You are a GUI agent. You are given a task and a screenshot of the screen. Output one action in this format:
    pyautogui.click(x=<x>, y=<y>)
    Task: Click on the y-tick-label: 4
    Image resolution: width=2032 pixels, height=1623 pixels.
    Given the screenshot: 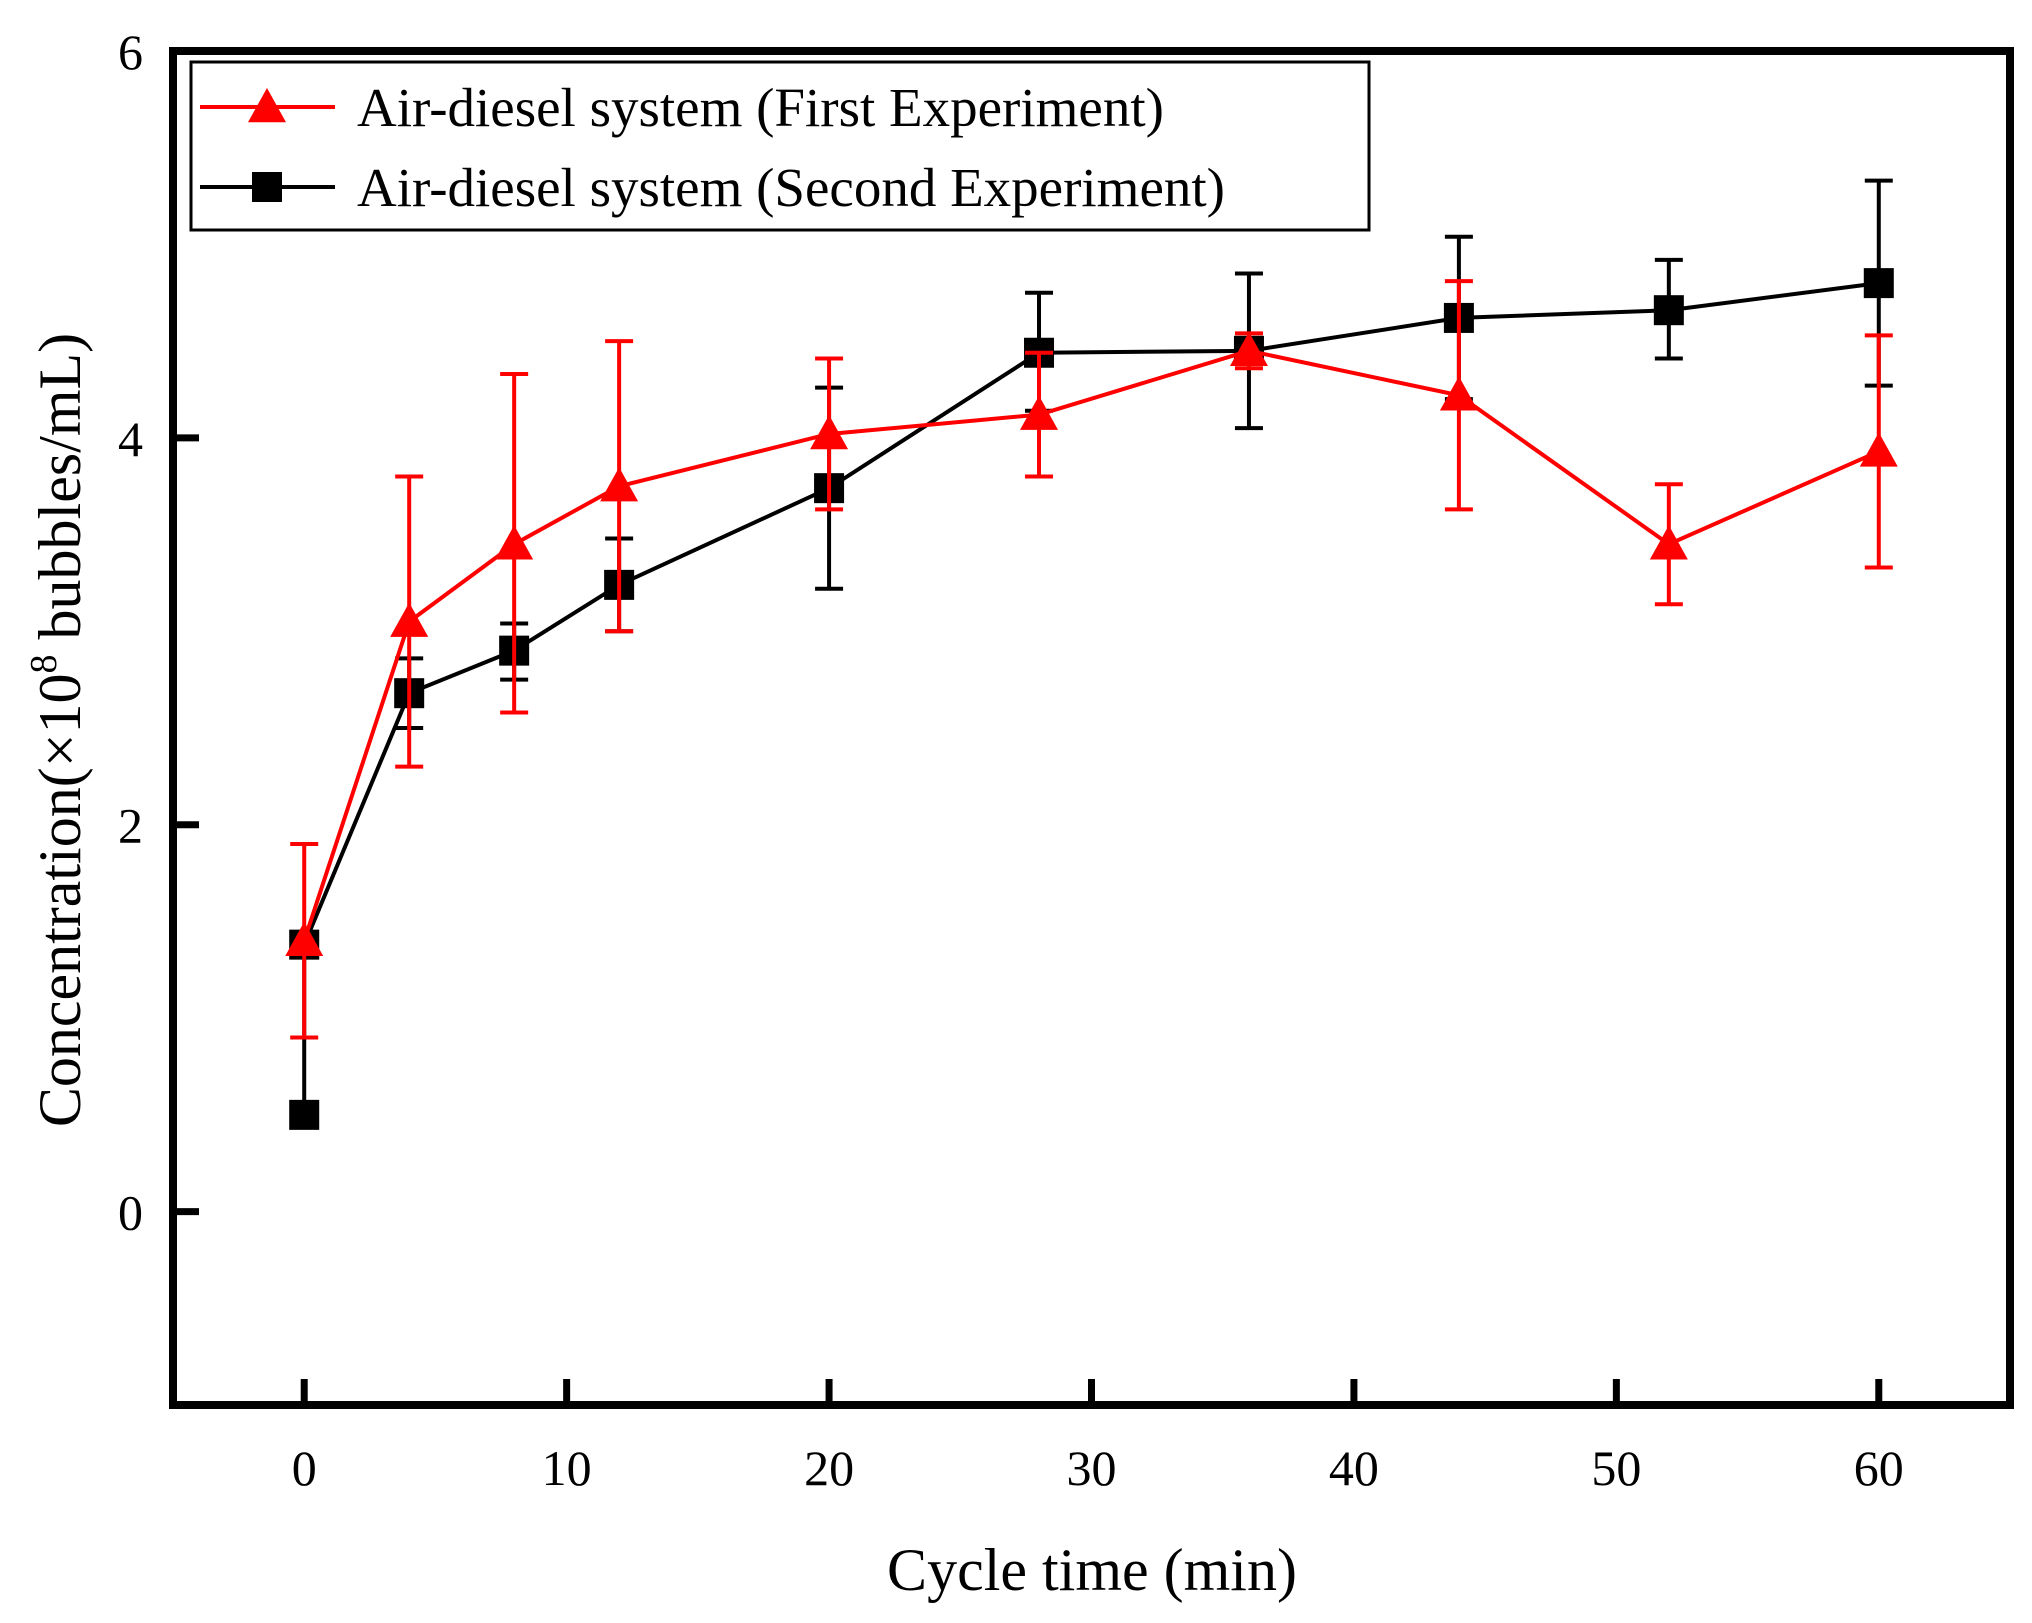 What is the action you would take?
    pyautogui.click(x=130, y=439)
    